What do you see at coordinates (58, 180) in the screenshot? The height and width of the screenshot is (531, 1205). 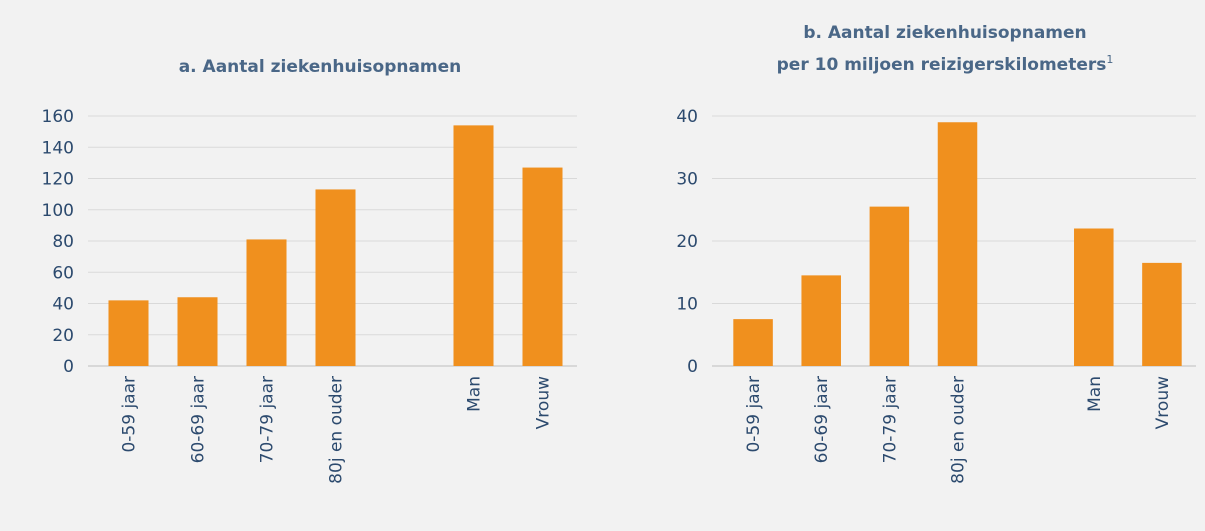 I see `y-tick-label: 120` at bounding box center [58, 180].